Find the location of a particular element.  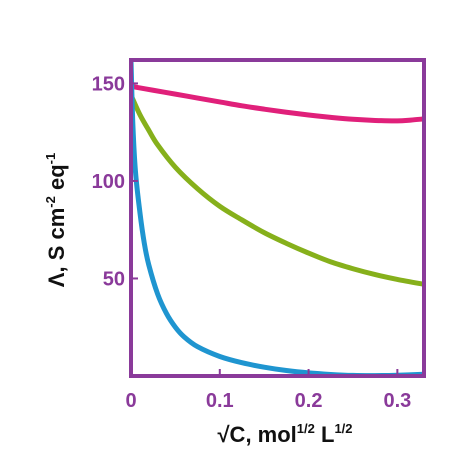

y-tick-label: 100 is located at coordinates (108, 182).